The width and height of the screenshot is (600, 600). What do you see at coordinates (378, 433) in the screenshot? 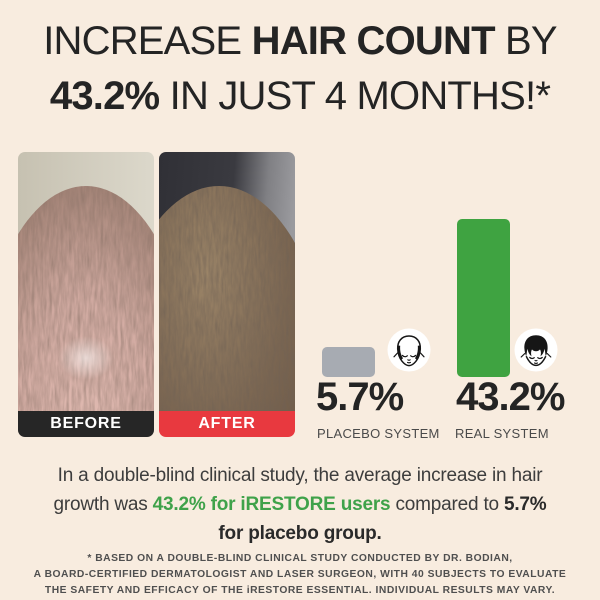
I see `placebo-category-label: PLACEBO SYSTEM` at bounding box center [378, 433].